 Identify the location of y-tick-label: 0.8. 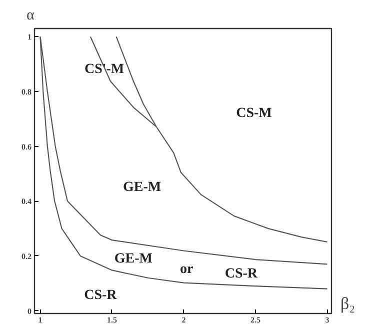
(27, 92).